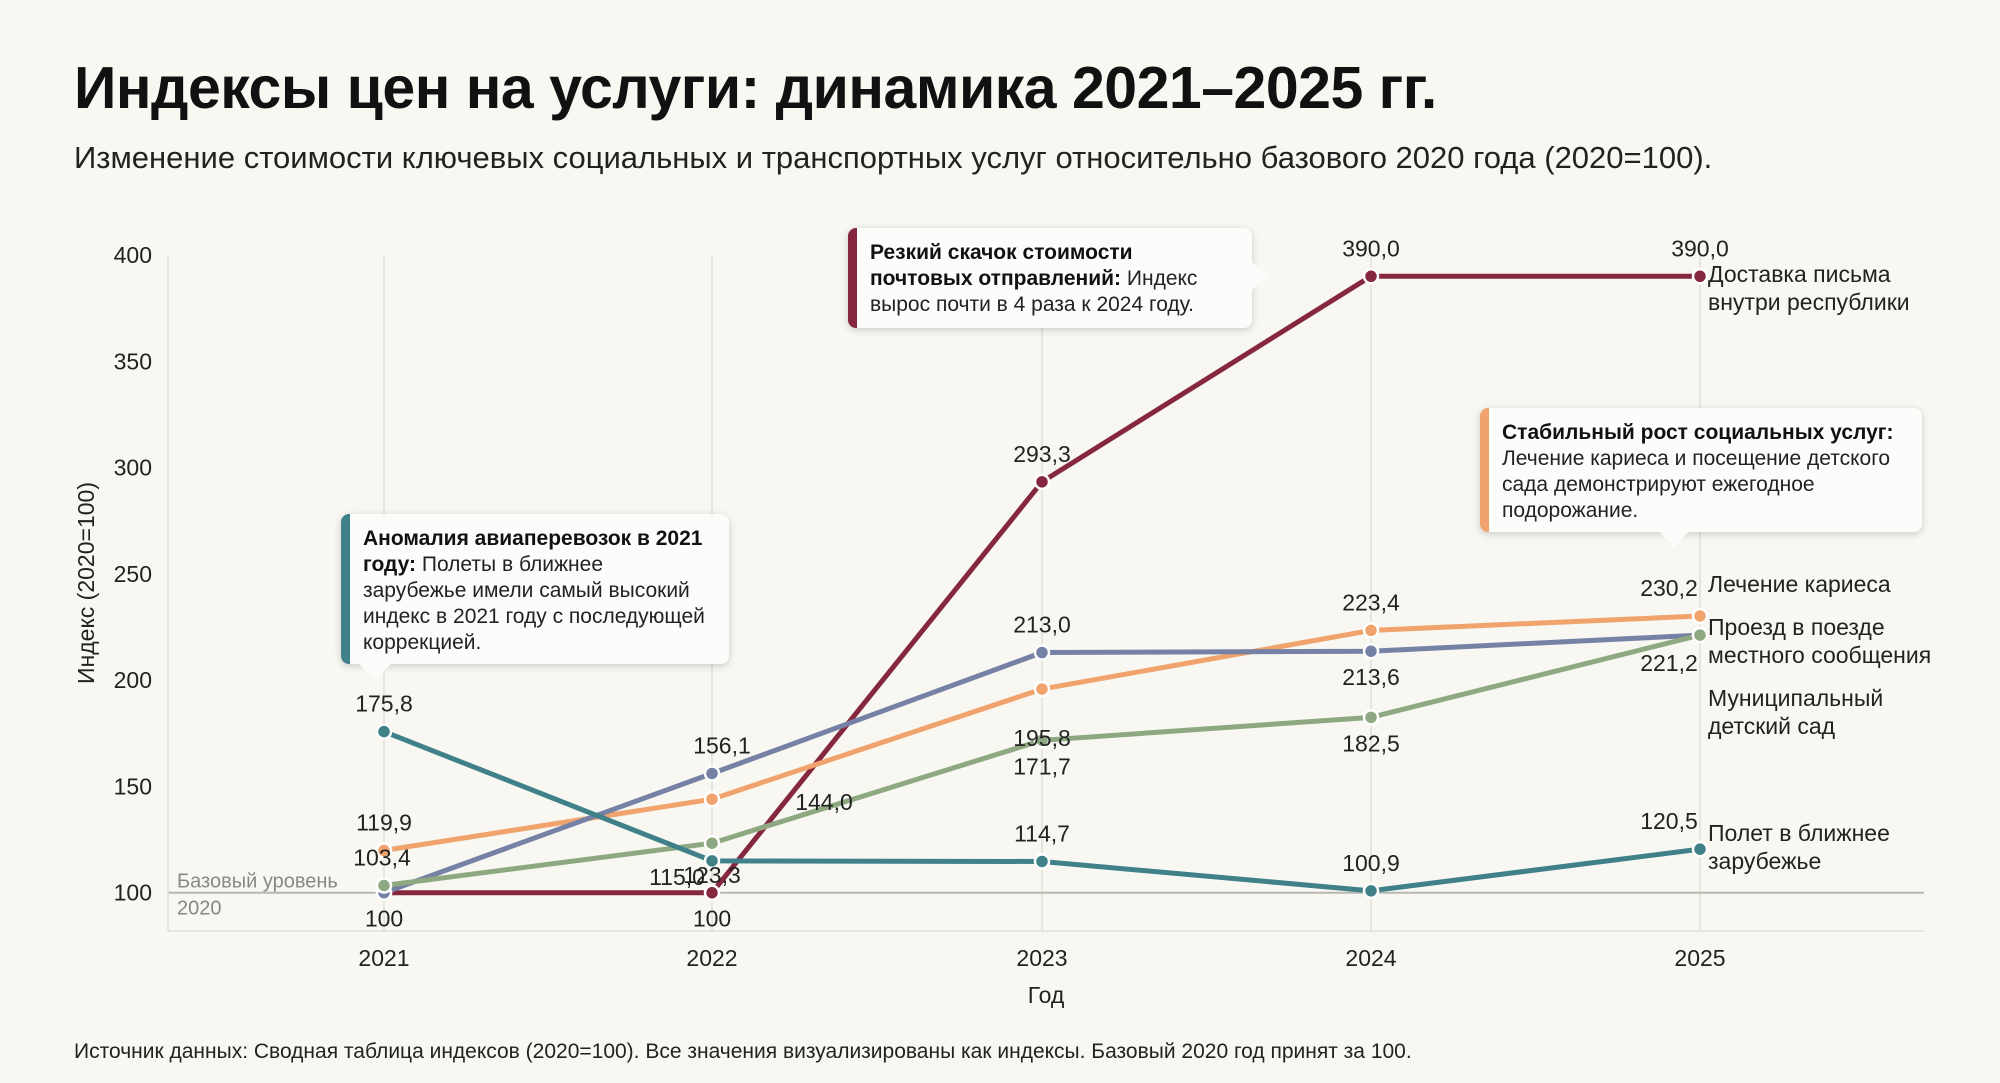  Describe the element at coordinates (1799, 584) in the screenshot. I see `series-legend-label: Лечение кариеса` at that location.